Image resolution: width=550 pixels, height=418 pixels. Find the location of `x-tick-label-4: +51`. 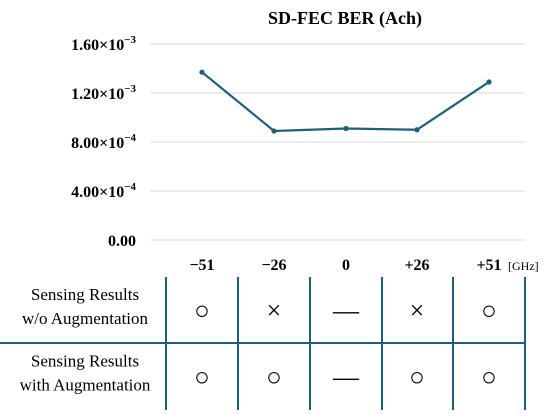

x-tick-label-4: +51 is located at coordinates (488, 265).